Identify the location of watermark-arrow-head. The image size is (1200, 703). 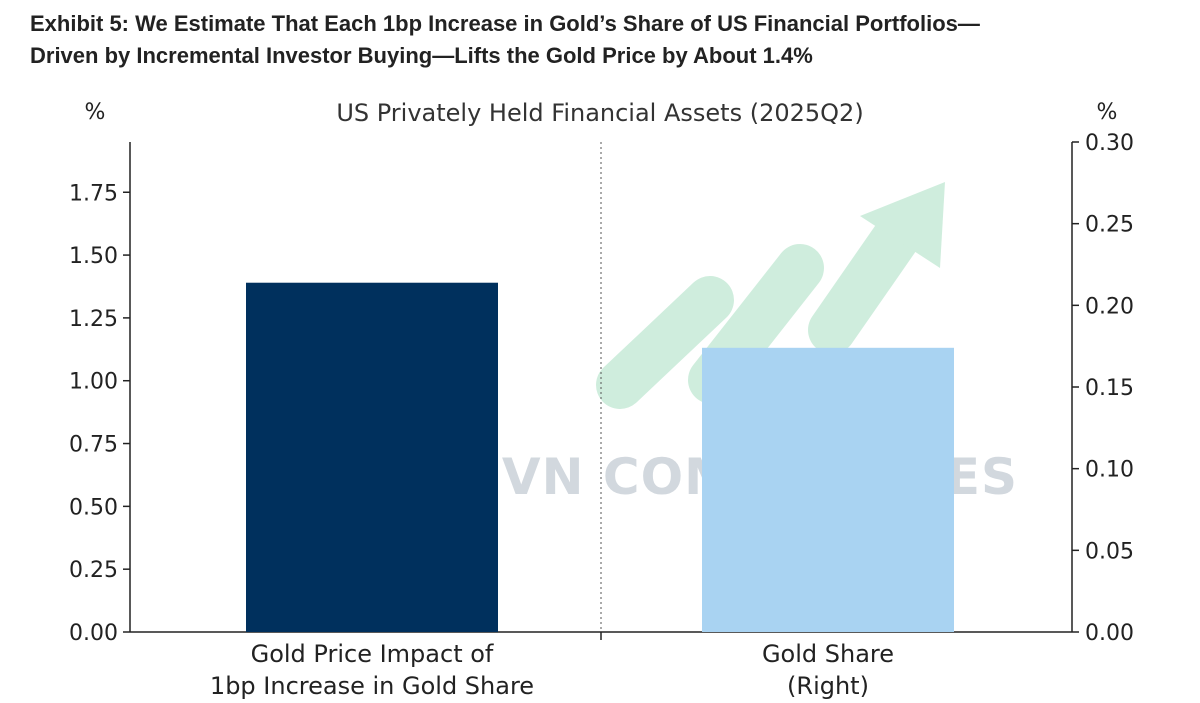
(902, 225).